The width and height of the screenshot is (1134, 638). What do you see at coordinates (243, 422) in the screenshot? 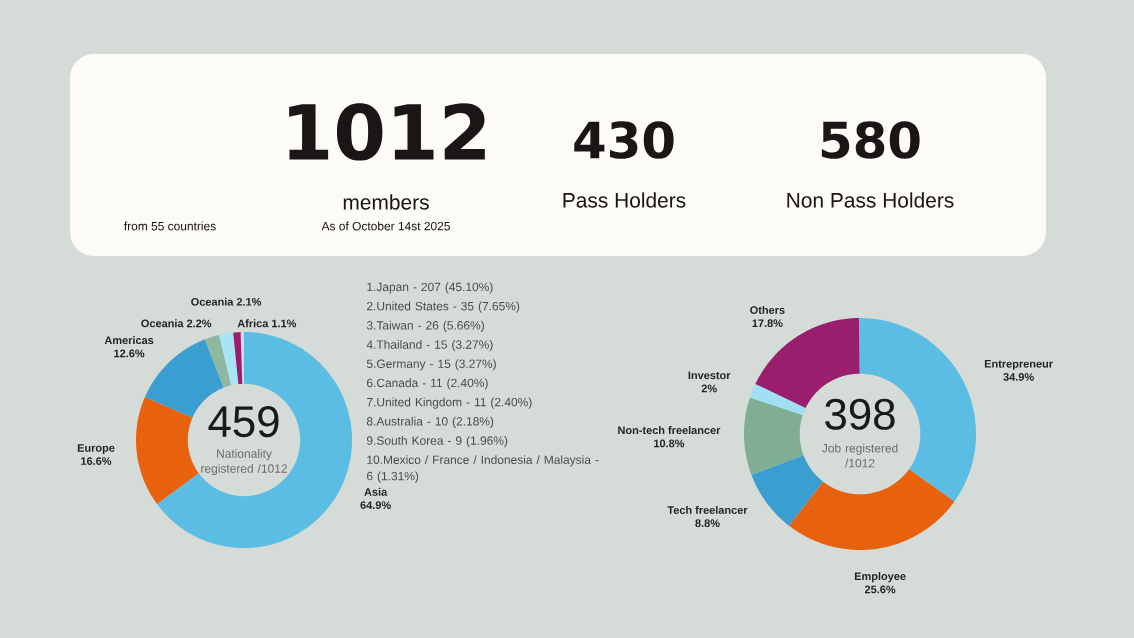
I see `text: 459` at bounding box center [243, 422].